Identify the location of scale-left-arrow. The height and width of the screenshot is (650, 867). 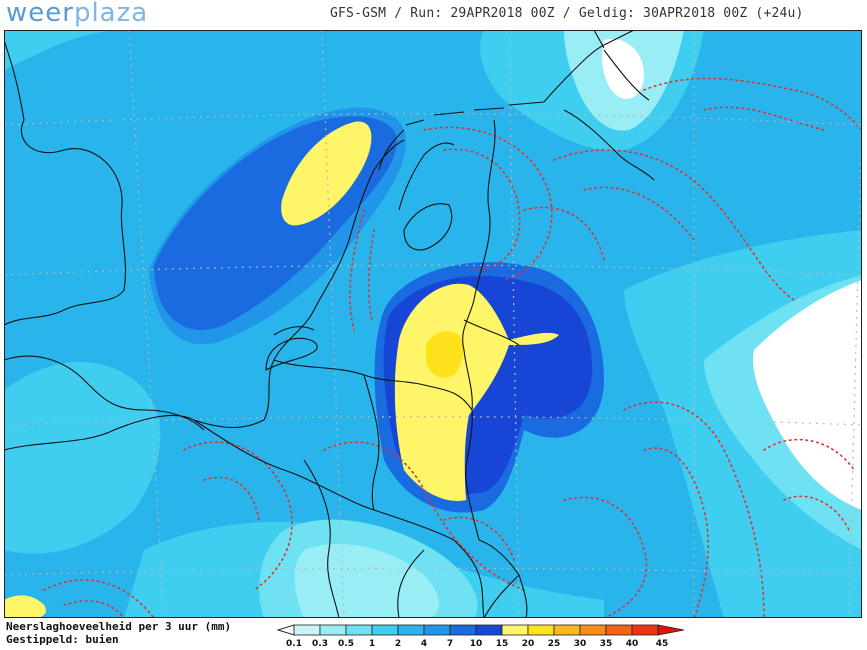
(285, 630).